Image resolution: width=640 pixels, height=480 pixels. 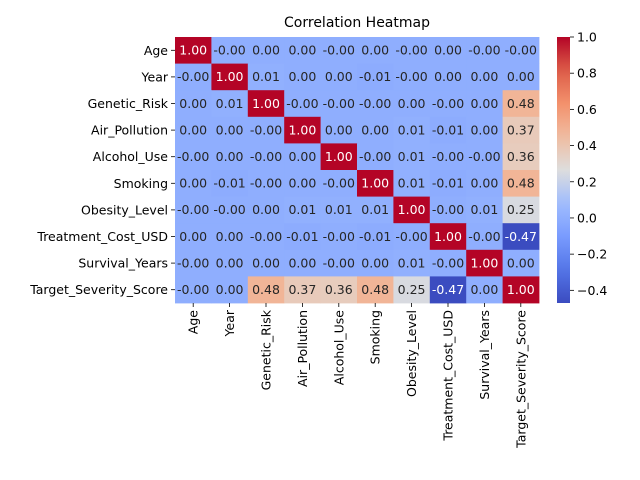 I want to click on x-tick-label: Target_Severity_Score, so click(x=520, y=379).